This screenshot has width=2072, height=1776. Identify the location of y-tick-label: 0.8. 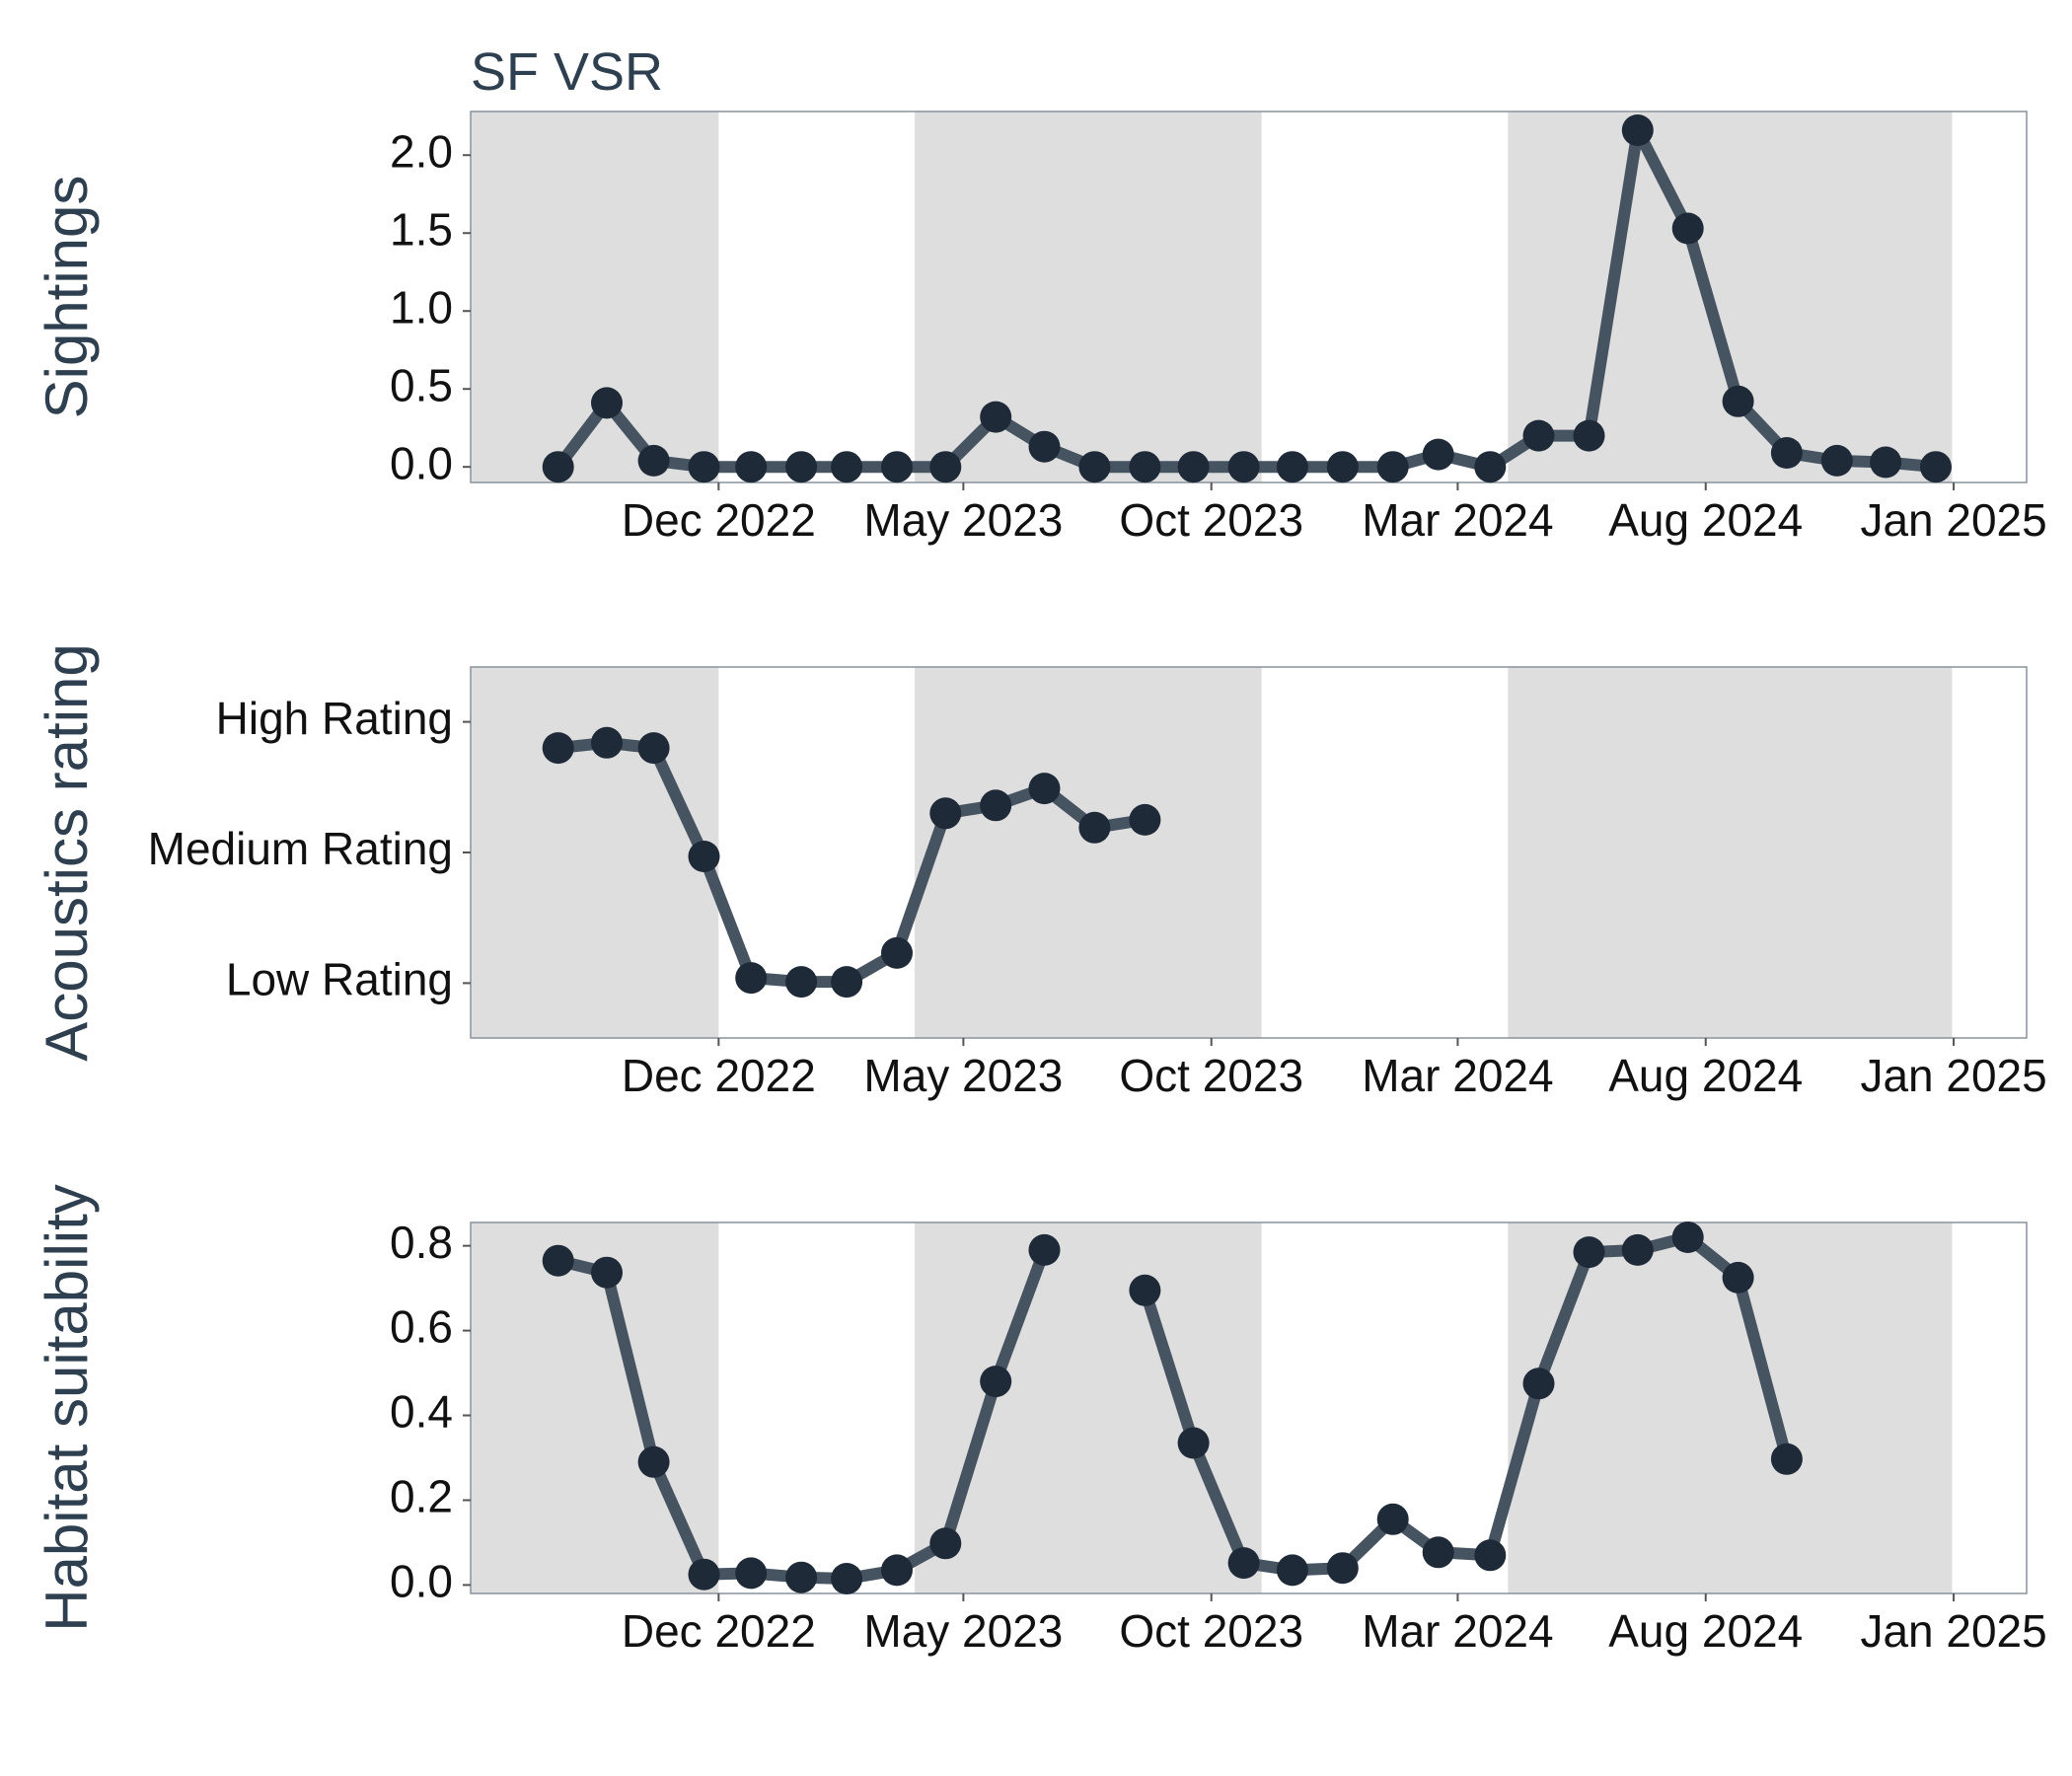
(422, 1243).